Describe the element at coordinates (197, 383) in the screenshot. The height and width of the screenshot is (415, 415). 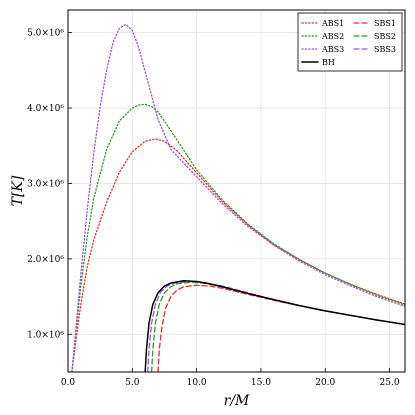
I see `x-tick-label: 10.0` at that location.